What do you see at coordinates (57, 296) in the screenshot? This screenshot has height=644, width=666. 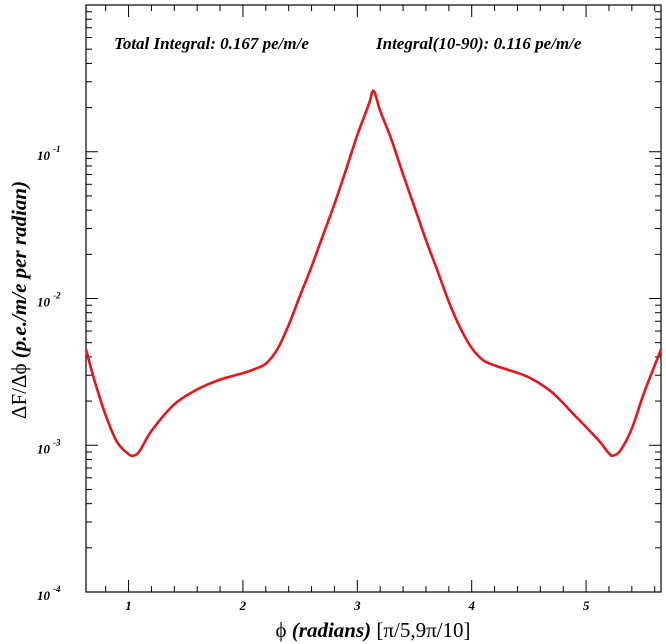 I see `y-tick-exponent: -2` at bounding box center [57, 296].